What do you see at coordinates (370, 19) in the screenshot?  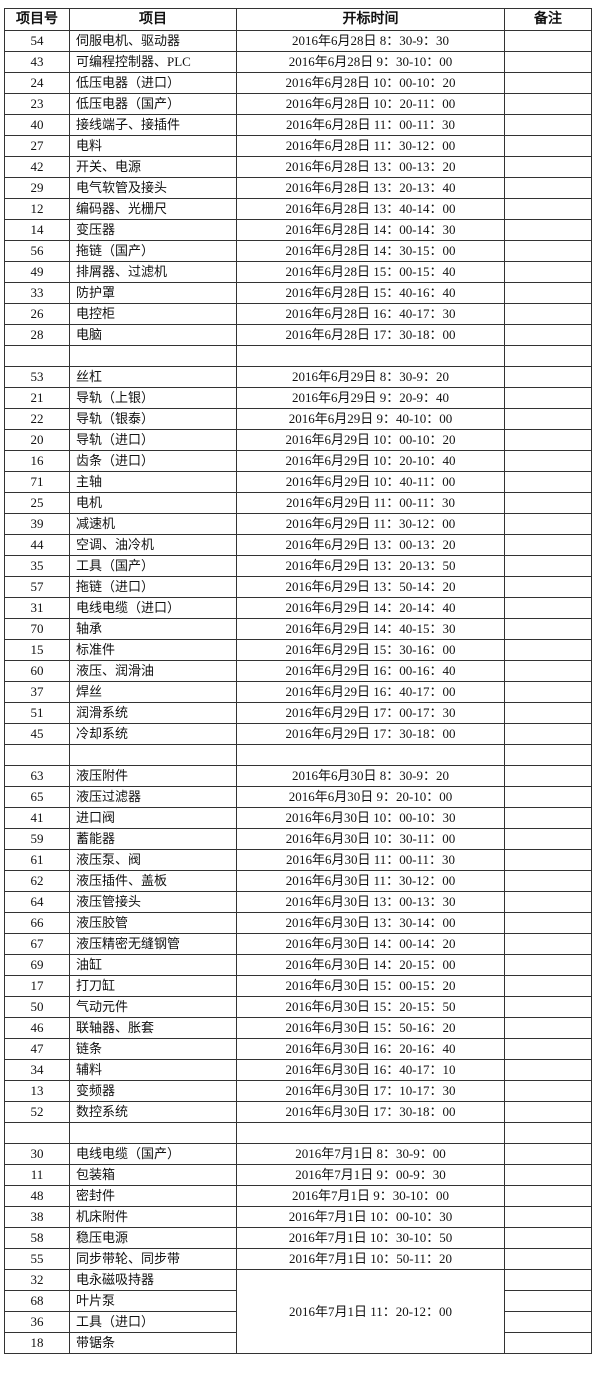 I see `header-bid-time: 开标时间` at bounding box center [370, 19].